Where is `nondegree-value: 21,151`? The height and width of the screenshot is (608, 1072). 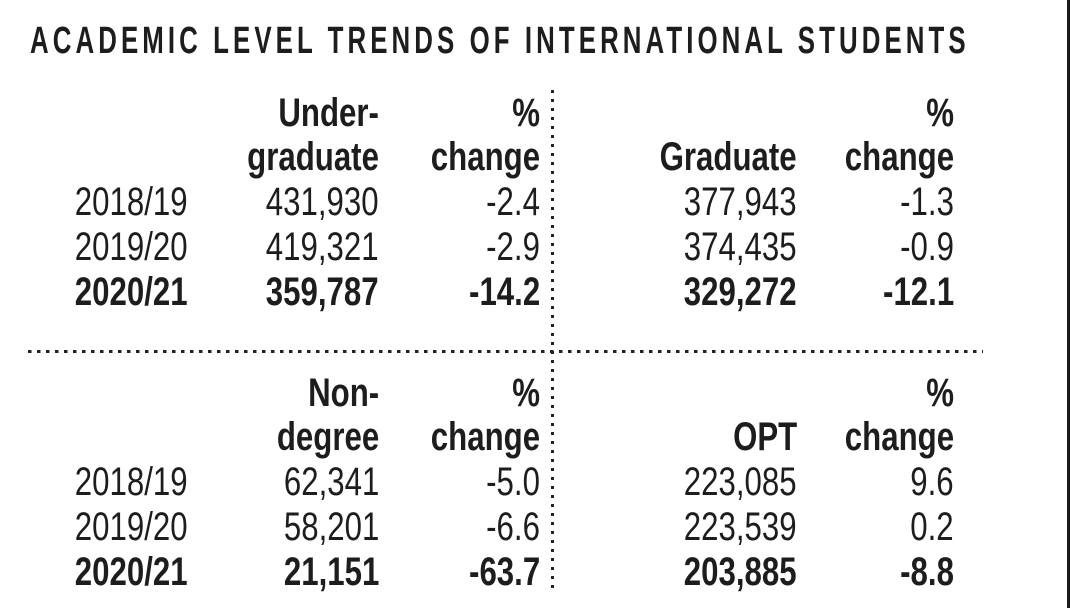 nondegree-value: 21,151 is located at coordinates (331, 572).